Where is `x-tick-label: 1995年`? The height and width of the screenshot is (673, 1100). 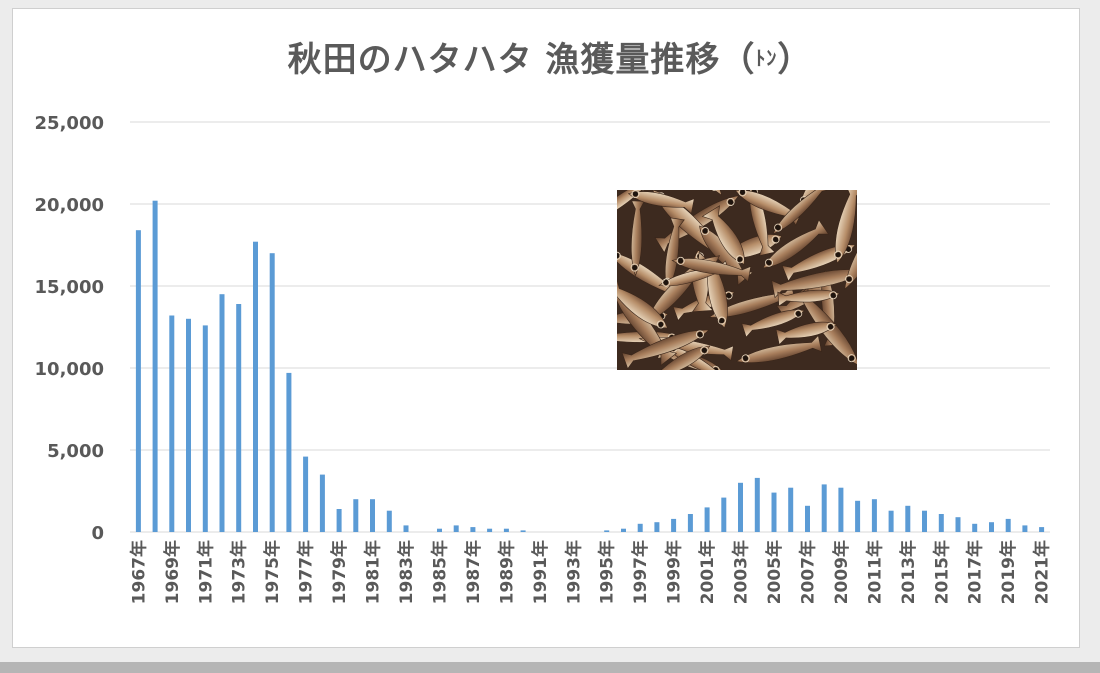
x-tick-label: 1995年 is located at coordinates (607, 572).